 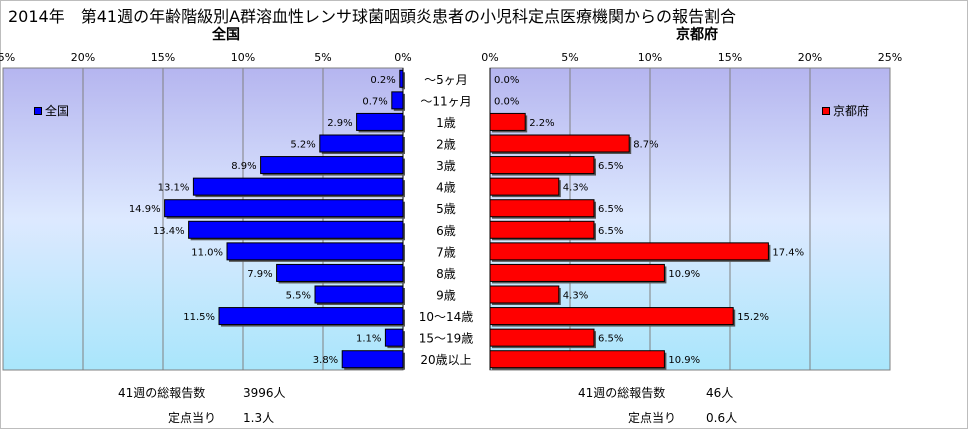 I want to click on category-label: ～5ヶ月, so click(x=446, y=80).